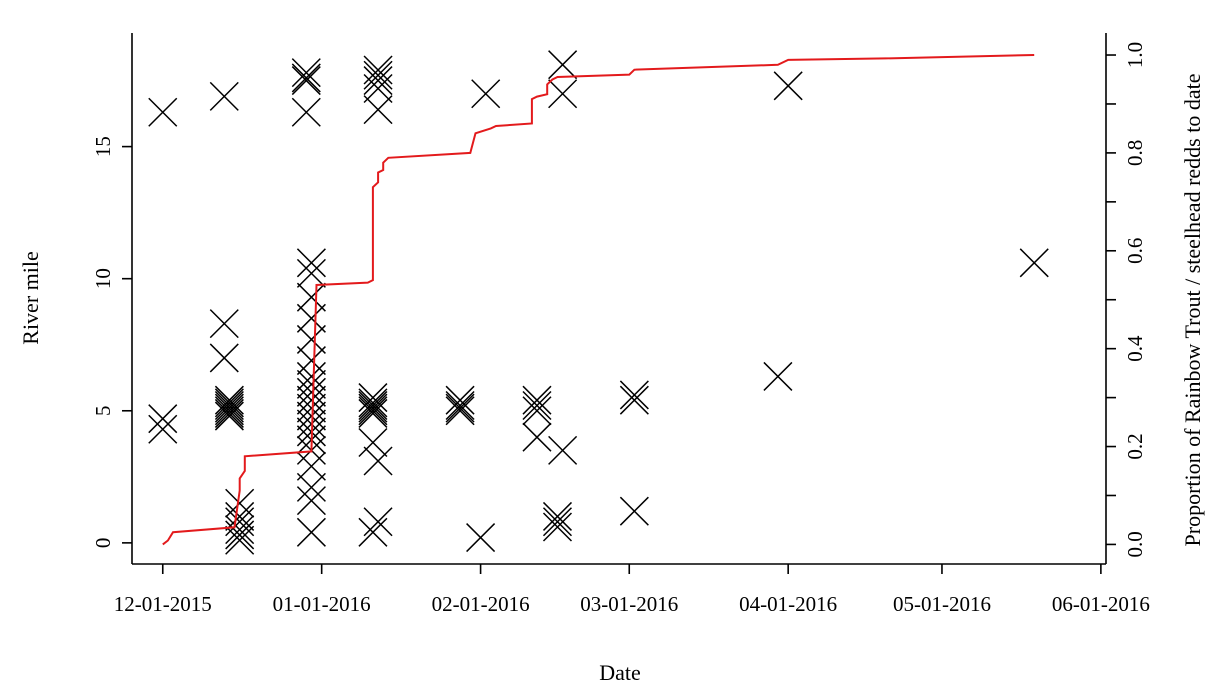  I want to click on x-axis-title: Date, so click(620, 672).